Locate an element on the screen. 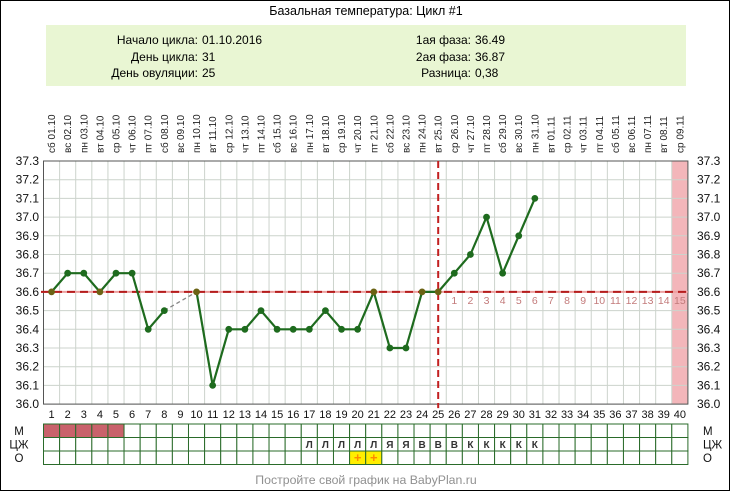  dpo-number: 14 is located at coordinates (664, 301).